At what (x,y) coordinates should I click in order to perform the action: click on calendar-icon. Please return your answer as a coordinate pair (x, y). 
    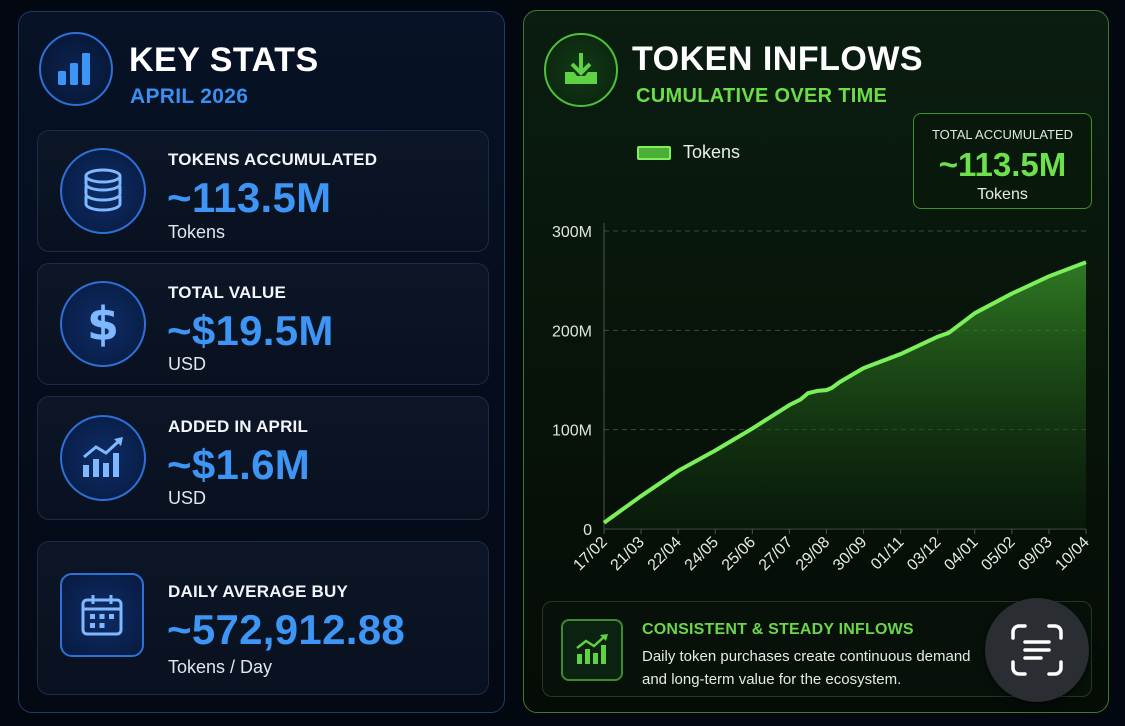
    Looking at the image, I should click on (102, 615).